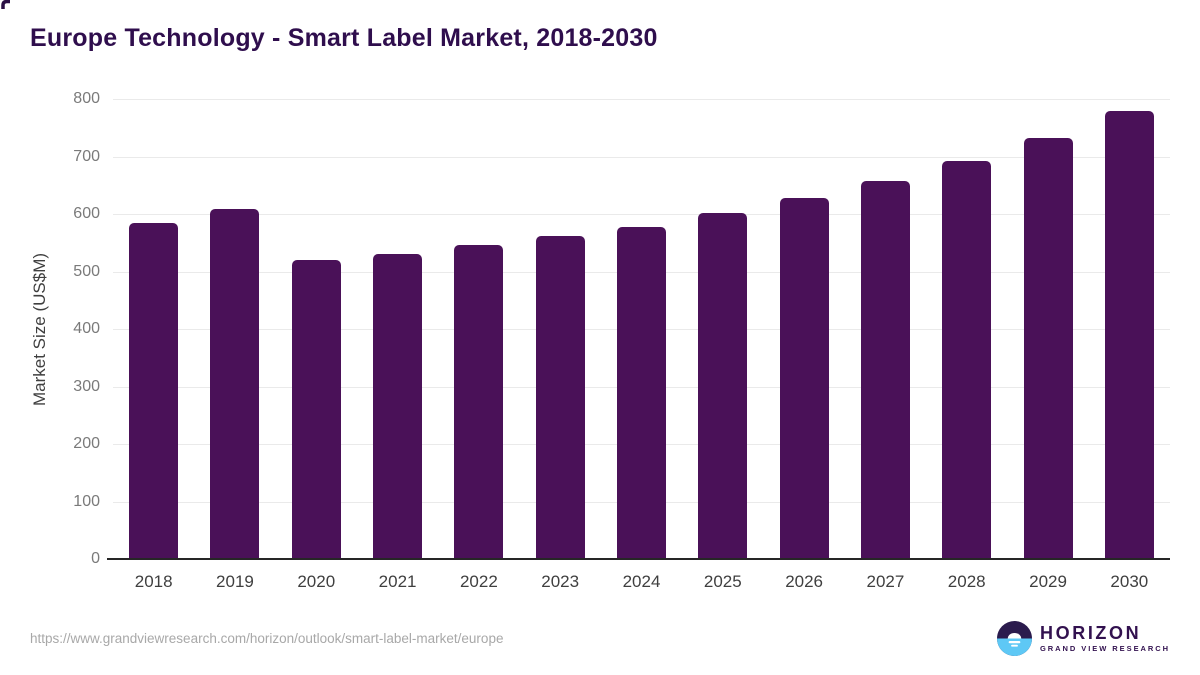 This screenshot has height=675, width=1200. Describe the element at coordinates (86, 501) in the screenshot. I see `y-tick-label: 100` at that location.